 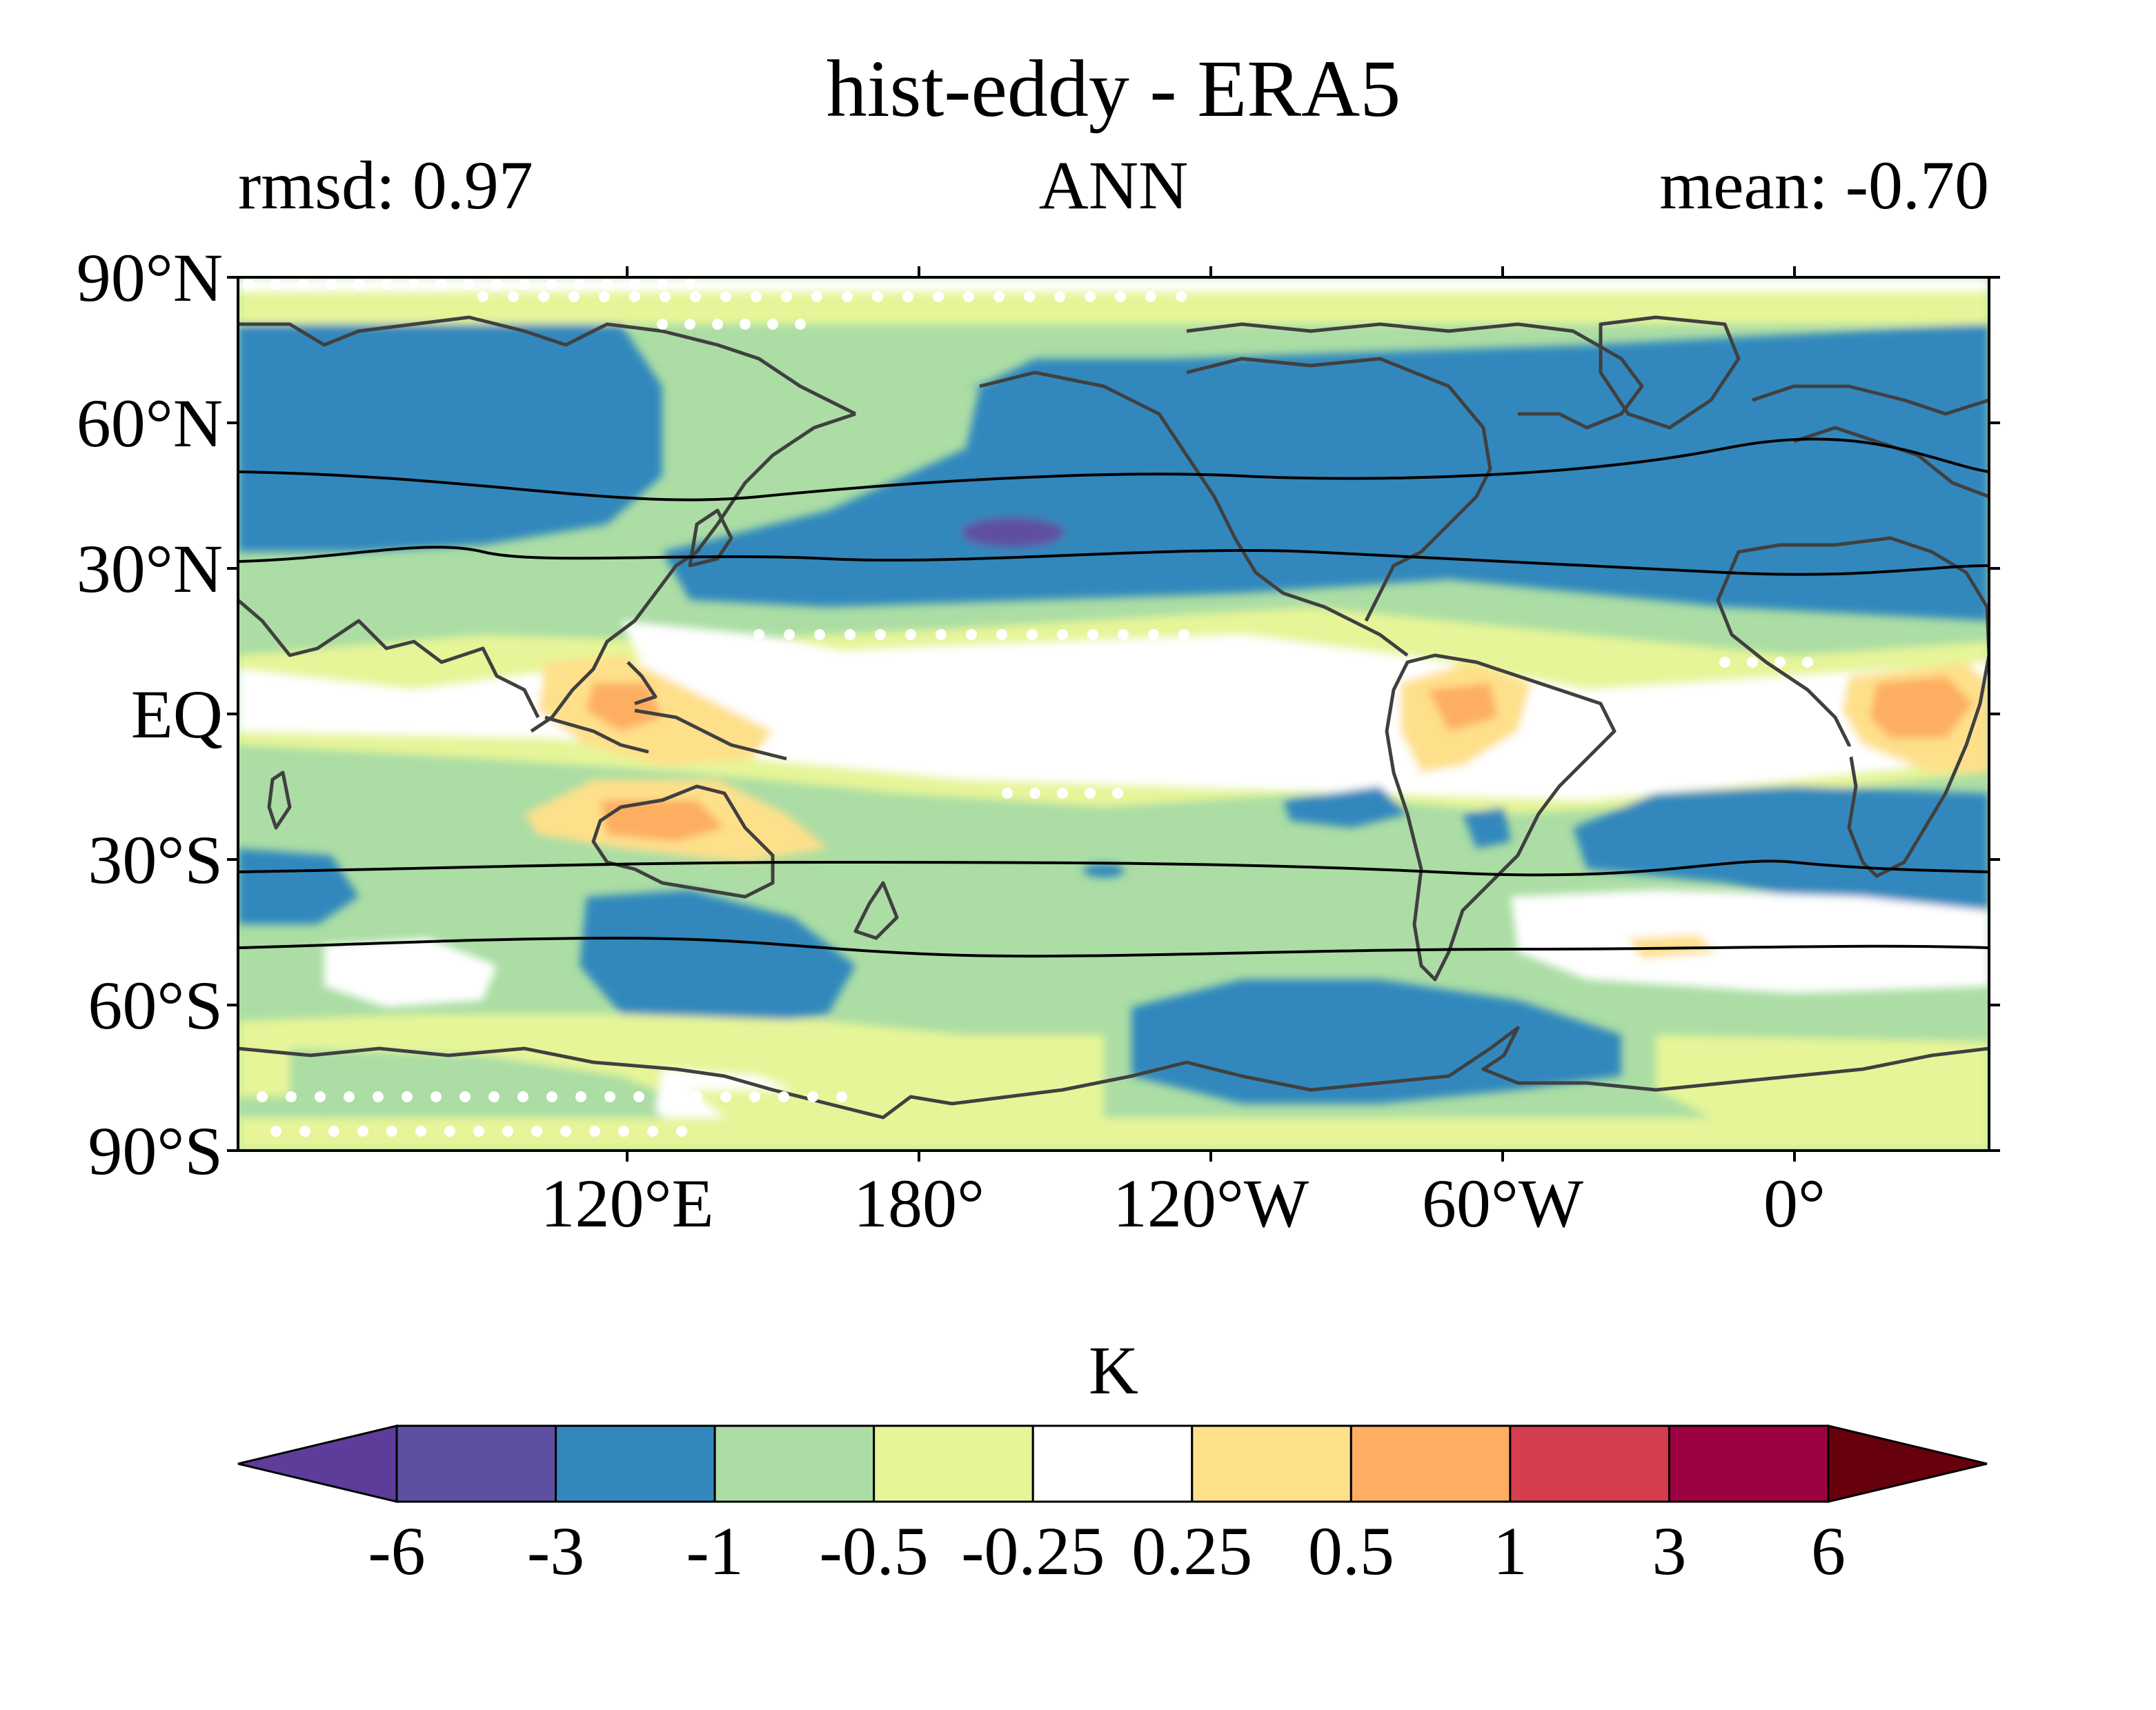 What do you see at coordinates (1113, 868) in the screenshot?
I see `sh-jet-north-line` at bounding box center [1113, 868].